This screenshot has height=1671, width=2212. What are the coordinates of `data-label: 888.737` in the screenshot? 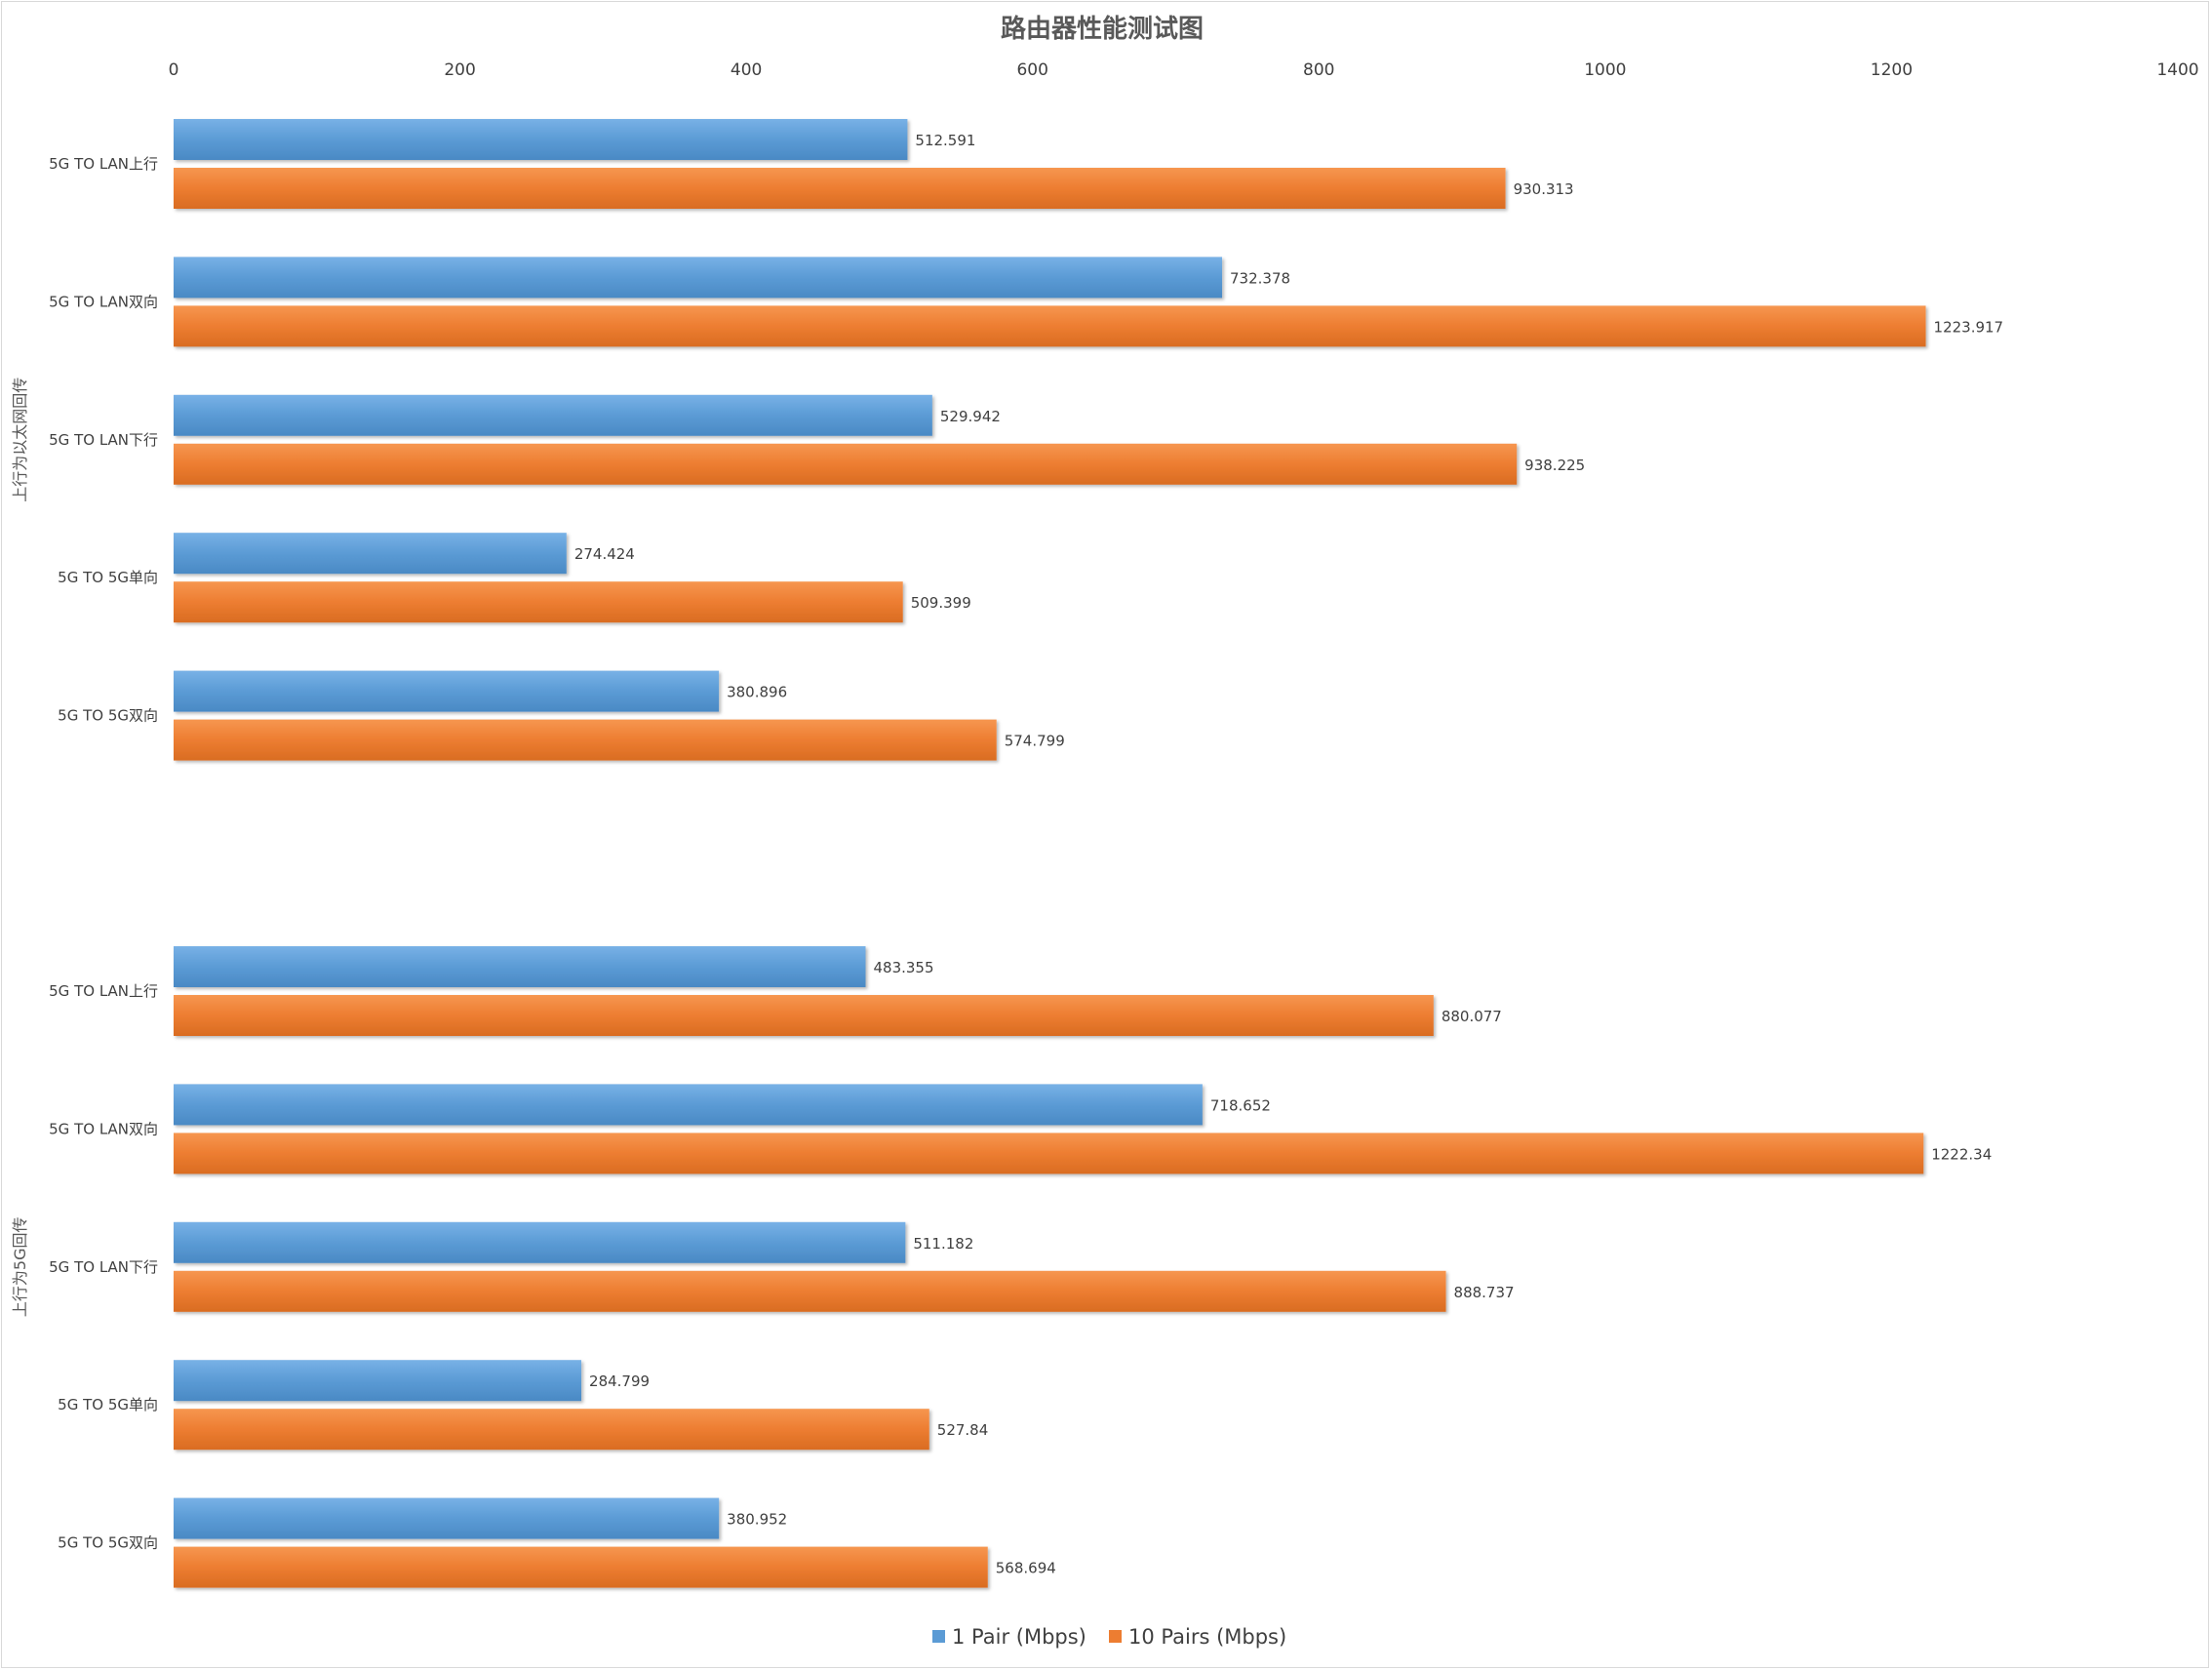 It's located at (1484, 1292).